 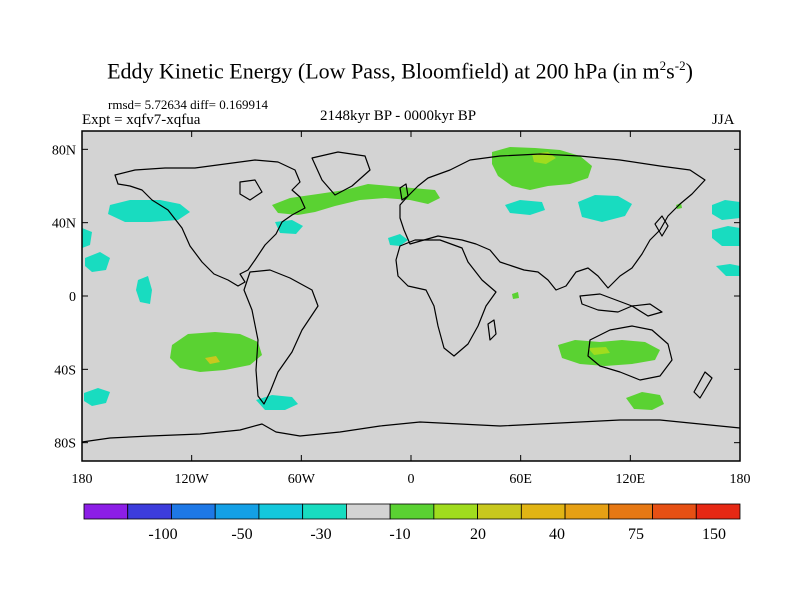 What do you see at coordinates (605, 208) in the screenshot?
I see `fill-negative-east-asia` at bounding box center [605, 208].